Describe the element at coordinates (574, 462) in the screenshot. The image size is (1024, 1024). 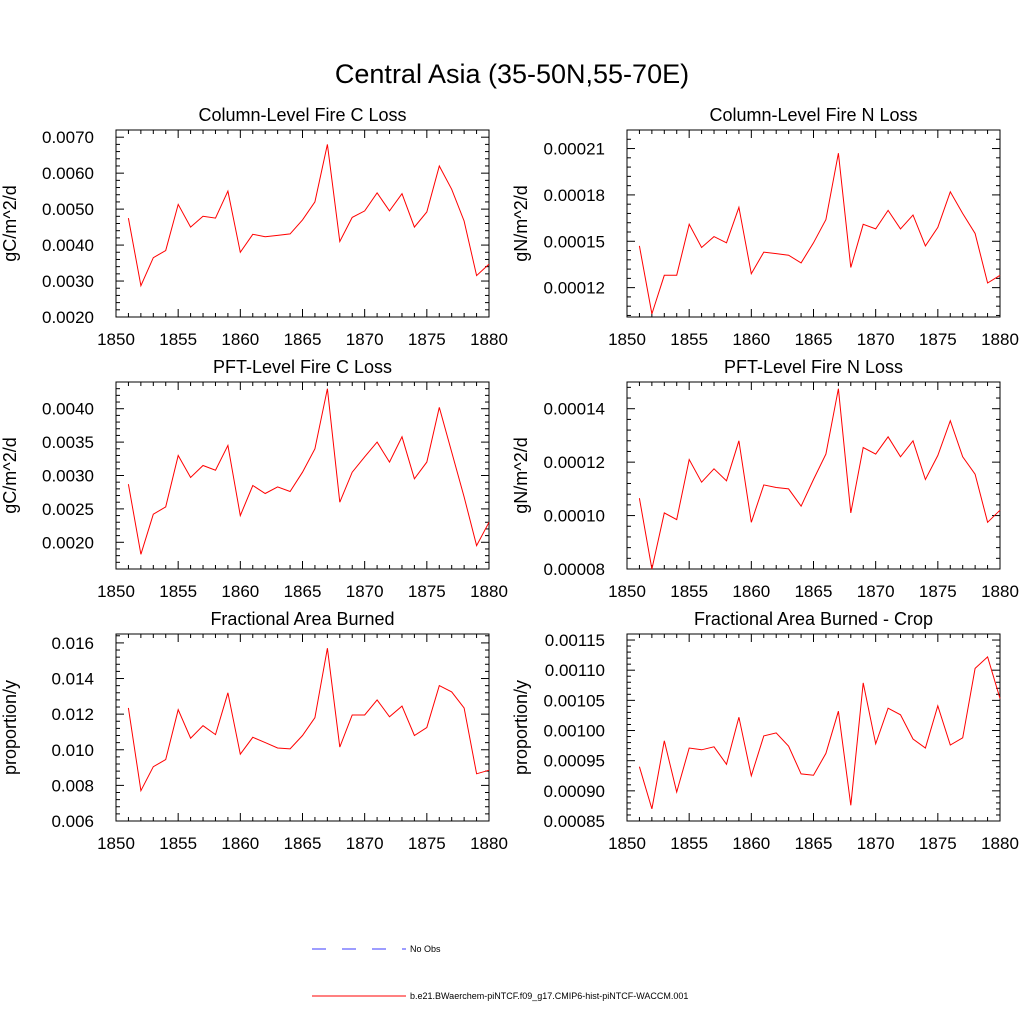
I see `y-tick-label: 0.00012` at that location.